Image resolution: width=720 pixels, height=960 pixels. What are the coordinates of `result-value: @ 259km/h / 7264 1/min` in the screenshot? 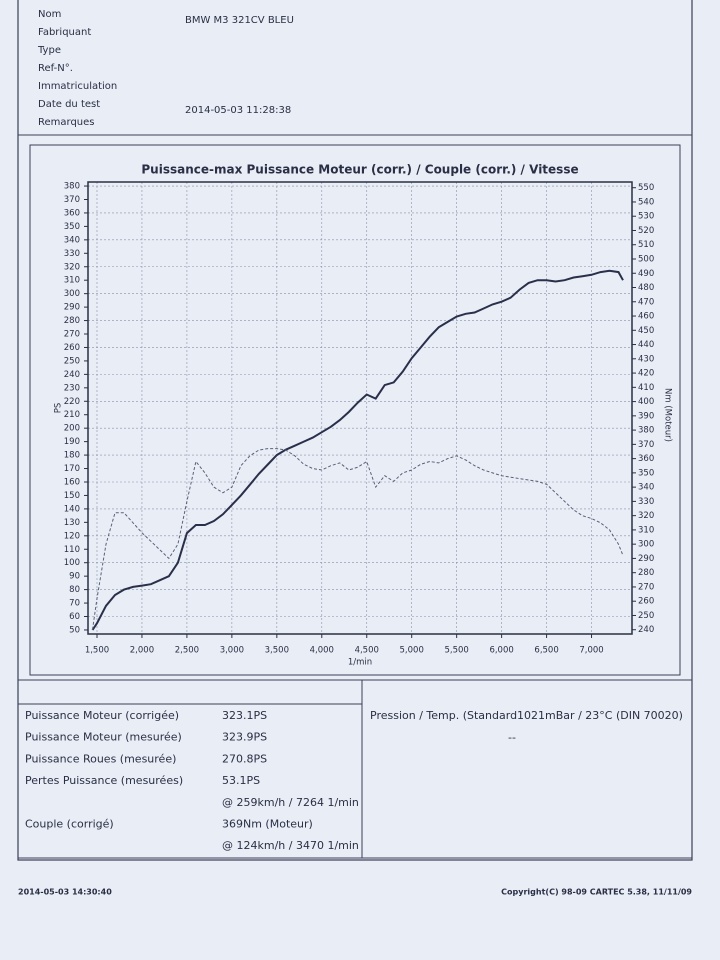 It's located at (290, 802).